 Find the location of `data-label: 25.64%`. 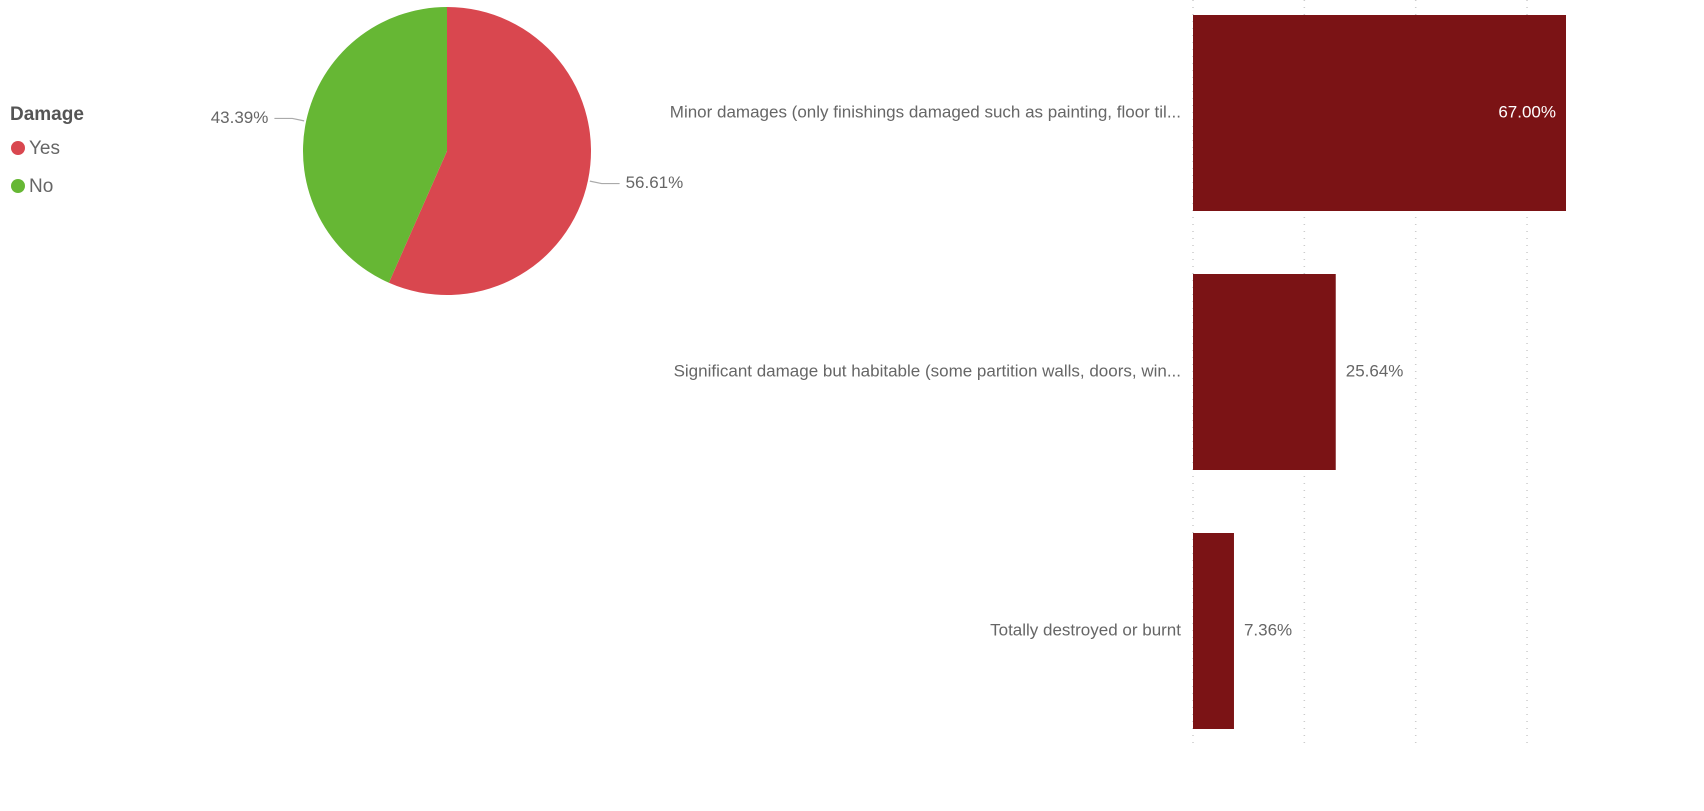

data-label: 25.64% is located at coordinates (1375, 370).